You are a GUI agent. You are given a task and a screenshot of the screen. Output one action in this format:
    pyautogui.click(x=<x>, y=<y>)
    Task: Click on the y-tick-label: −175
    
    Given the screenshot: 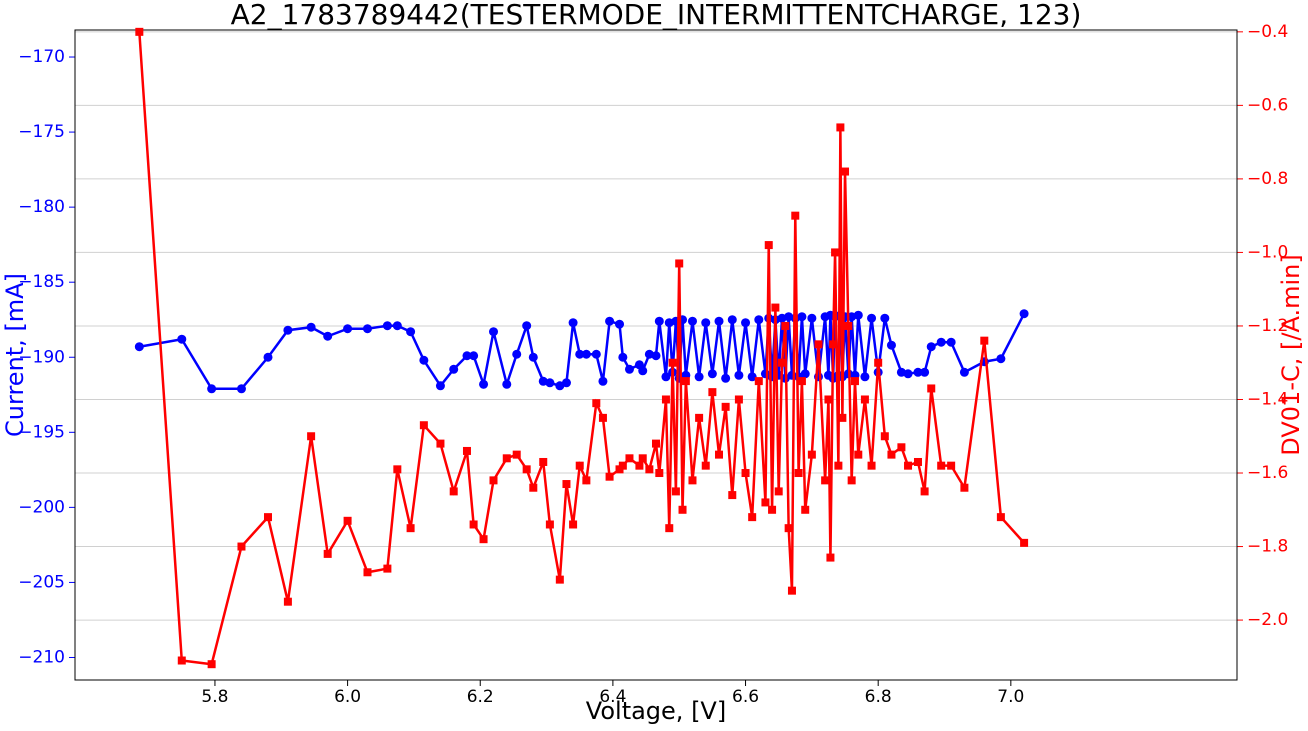 What is the action you would take?
    pyautogui.click(x=41, y=132)
    